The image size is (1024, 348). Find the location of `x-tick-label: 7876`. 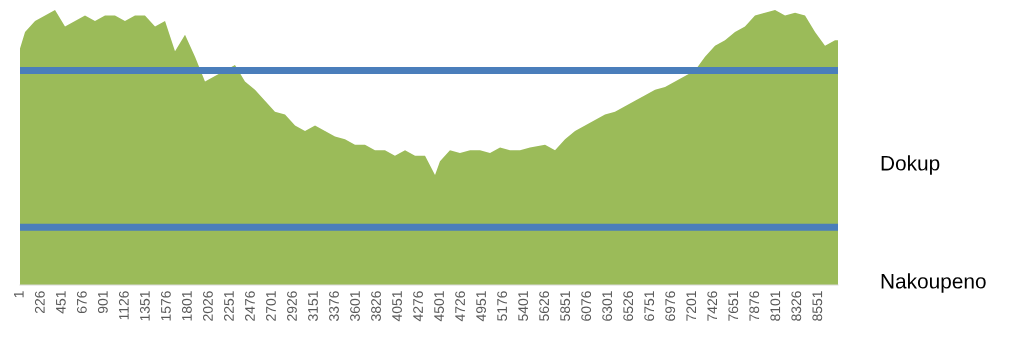

x-tick-label: 7876 is located at coordinates (754, 306).